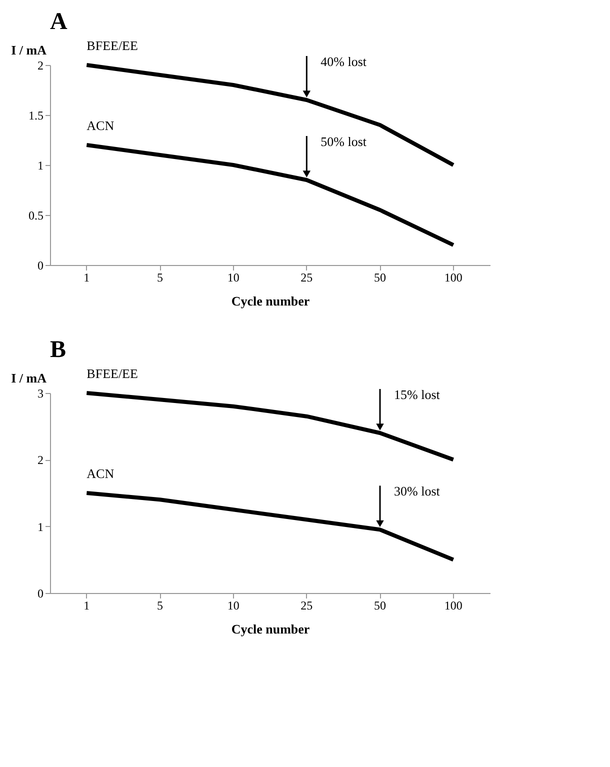 The height and width of the screenshot is (767, 610). Describe the element at coordinates (343, 61) in the screenshot. I see `annotation: 40% lost` at that location.